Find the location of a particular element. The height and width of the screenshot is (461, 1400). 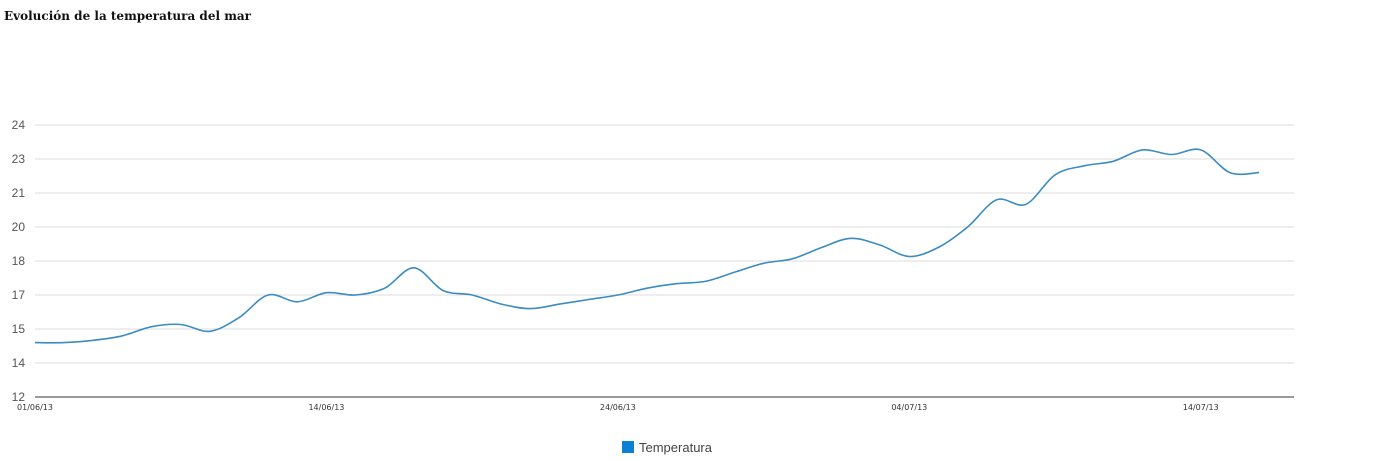

y-tick-label: 17 is located at coordinates (19, 295).